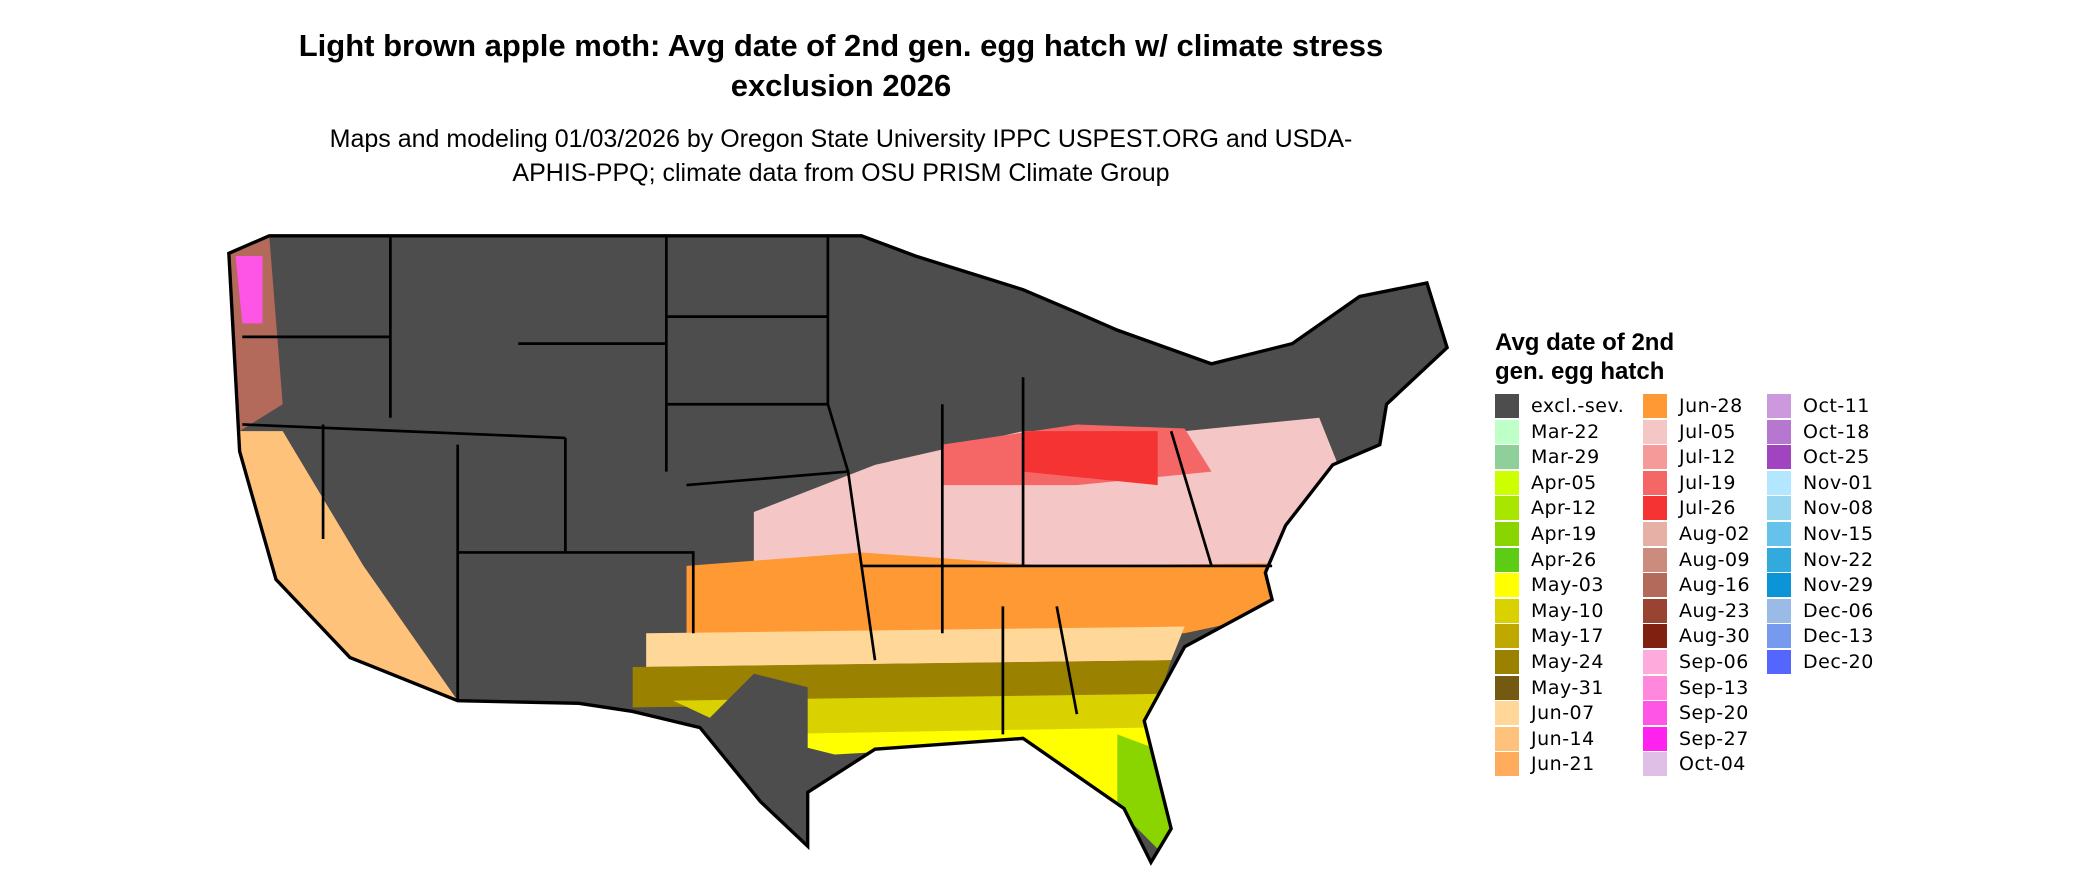 The height and width of the screenshot is (892, 2100). I want to click on legend-item: Sep-20, so click(1696, 713).